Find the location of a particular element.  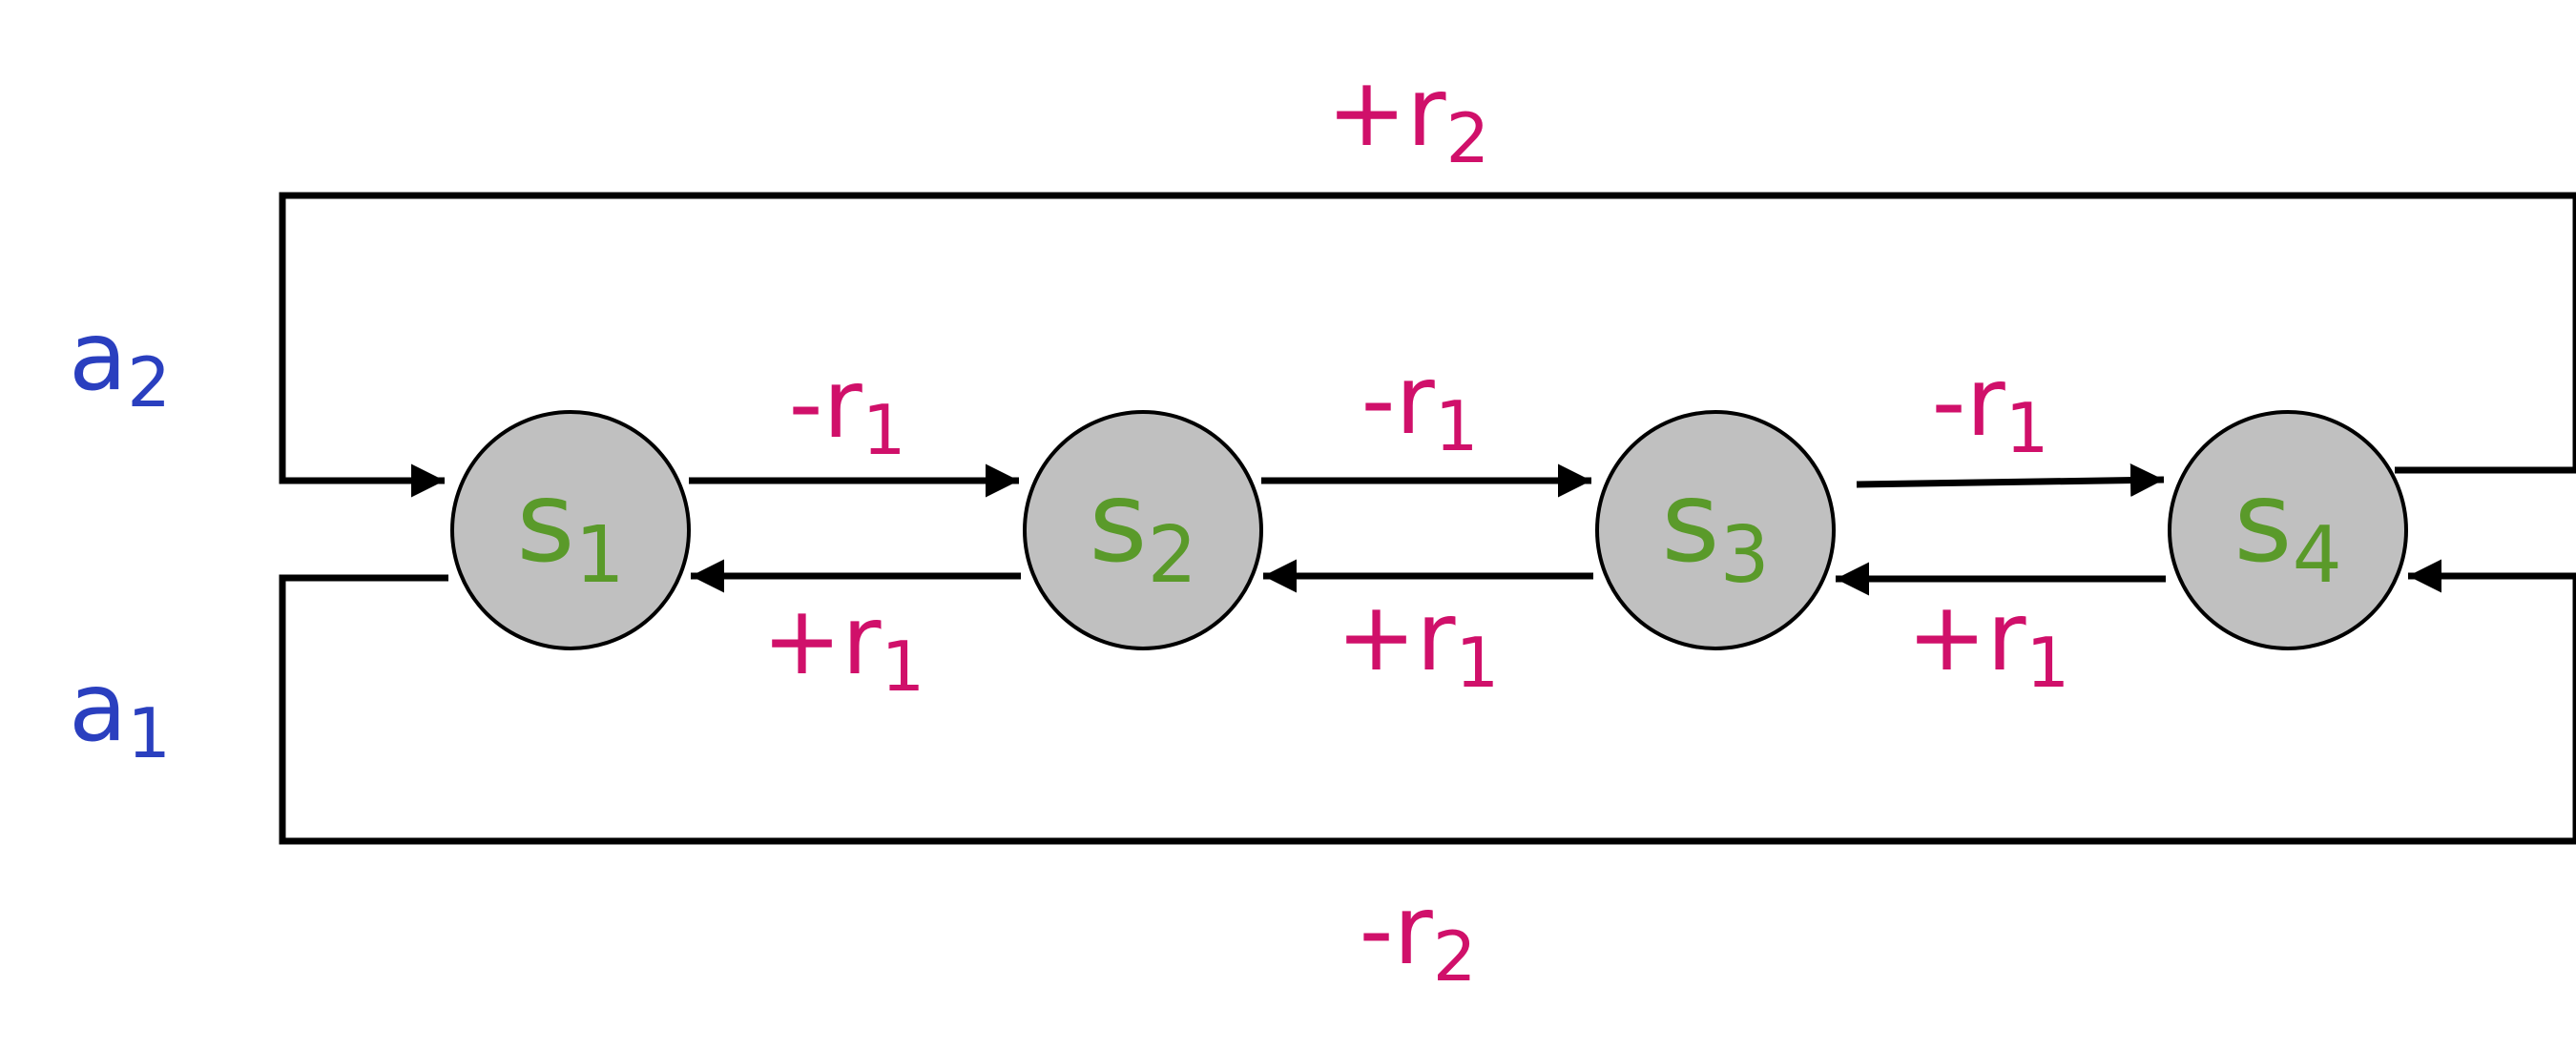

state-s4: s4 is located at coordinates (2288, 530).